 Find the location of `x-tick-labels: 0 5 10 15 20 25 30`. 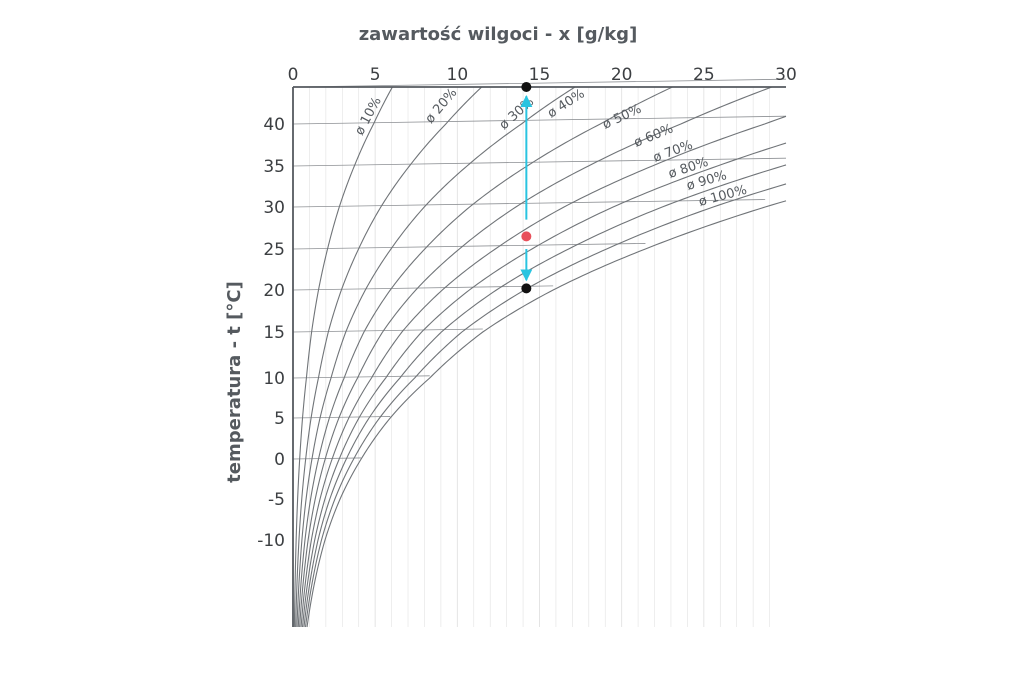

x-tick-labels: 0 5 10 15 20 25 30 is located at coordinates (542, 75).